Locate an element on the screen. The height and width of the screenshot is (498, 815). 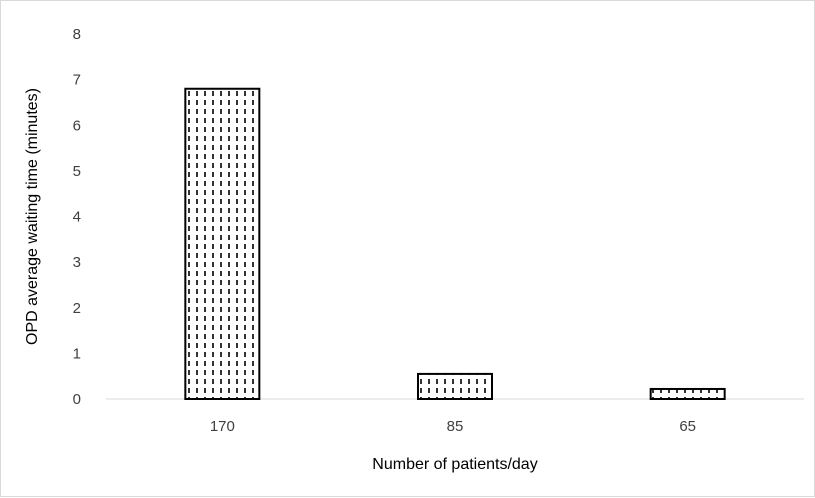
y-axis-ticks: 0 1 2 3 4 5 6 7 8 is located at coordinates (77, 217).